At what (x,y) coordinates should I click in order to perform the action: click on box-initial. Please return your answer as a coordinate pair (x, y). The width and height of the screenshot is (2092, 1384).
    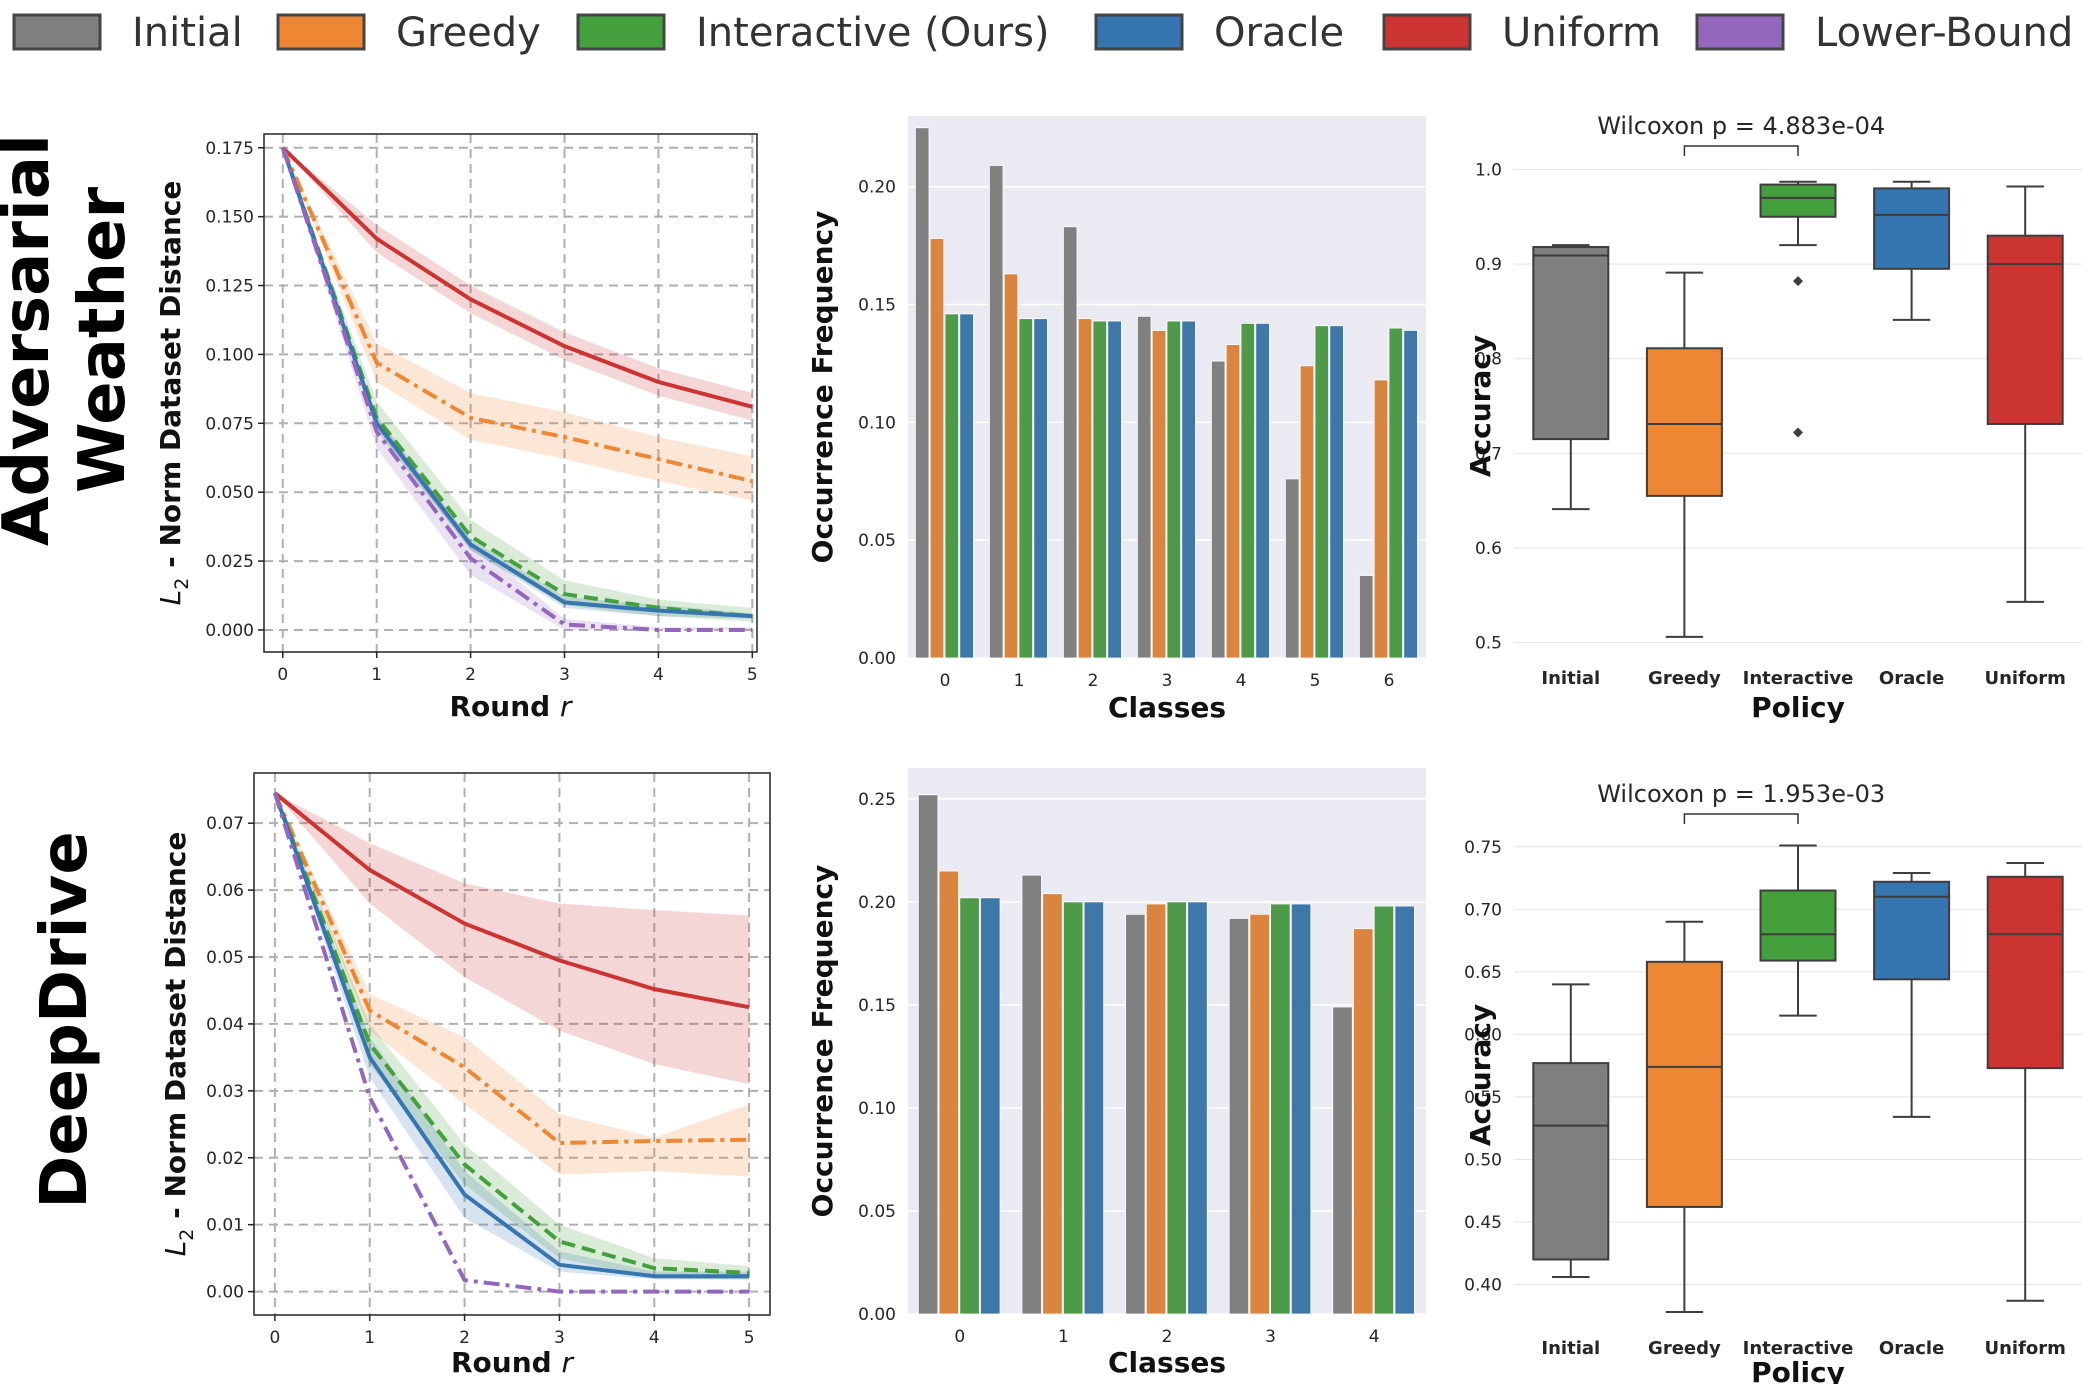
    Looking at the image, I should click on (1571, 377).